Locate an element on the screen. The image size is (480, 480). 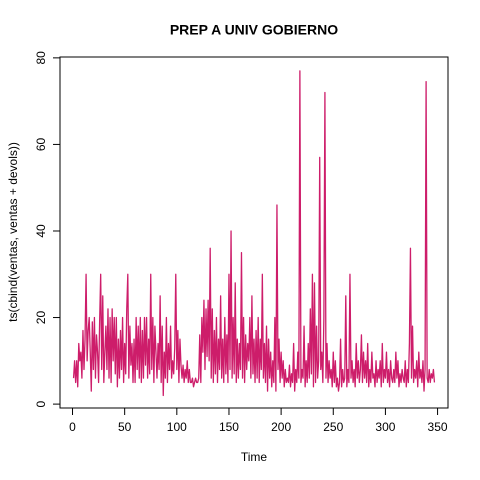
y-tick-label: 20 is located at coordinates (41, 318).